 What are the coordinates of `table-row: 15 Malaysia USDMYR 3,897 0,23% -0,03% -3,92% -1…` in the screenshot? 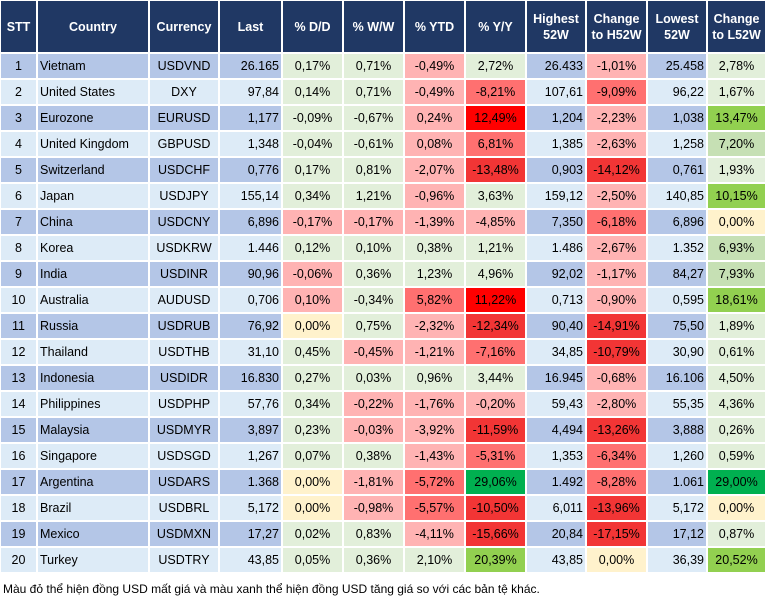 It's located at (383, 430).